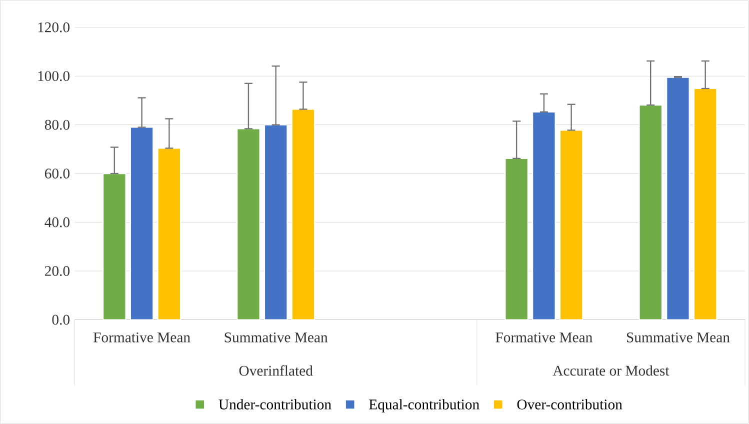  I want to click on y-tick-label: 100.0, so click(54, 76).